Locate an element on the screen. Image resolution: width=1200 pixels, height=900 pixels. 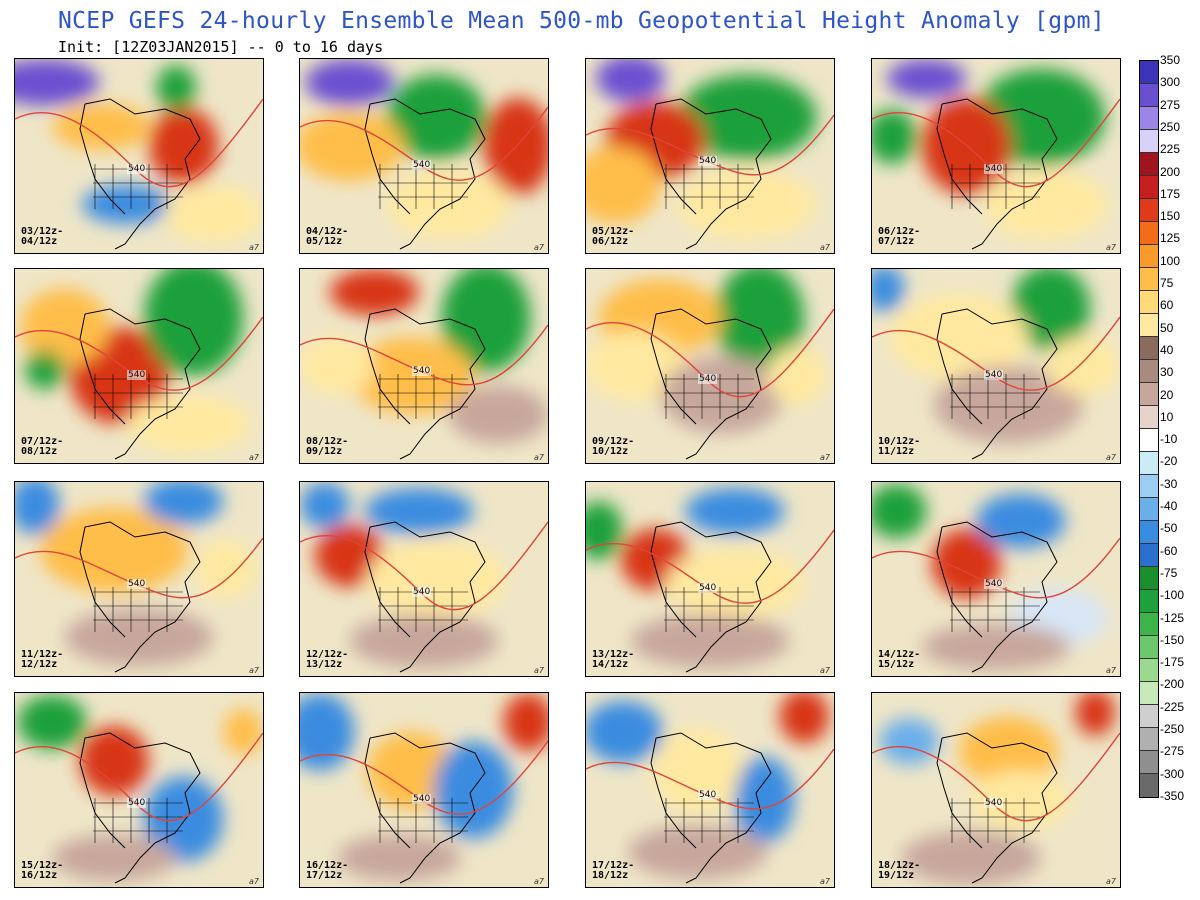
colorbar is located at coordinates (1149, 429).